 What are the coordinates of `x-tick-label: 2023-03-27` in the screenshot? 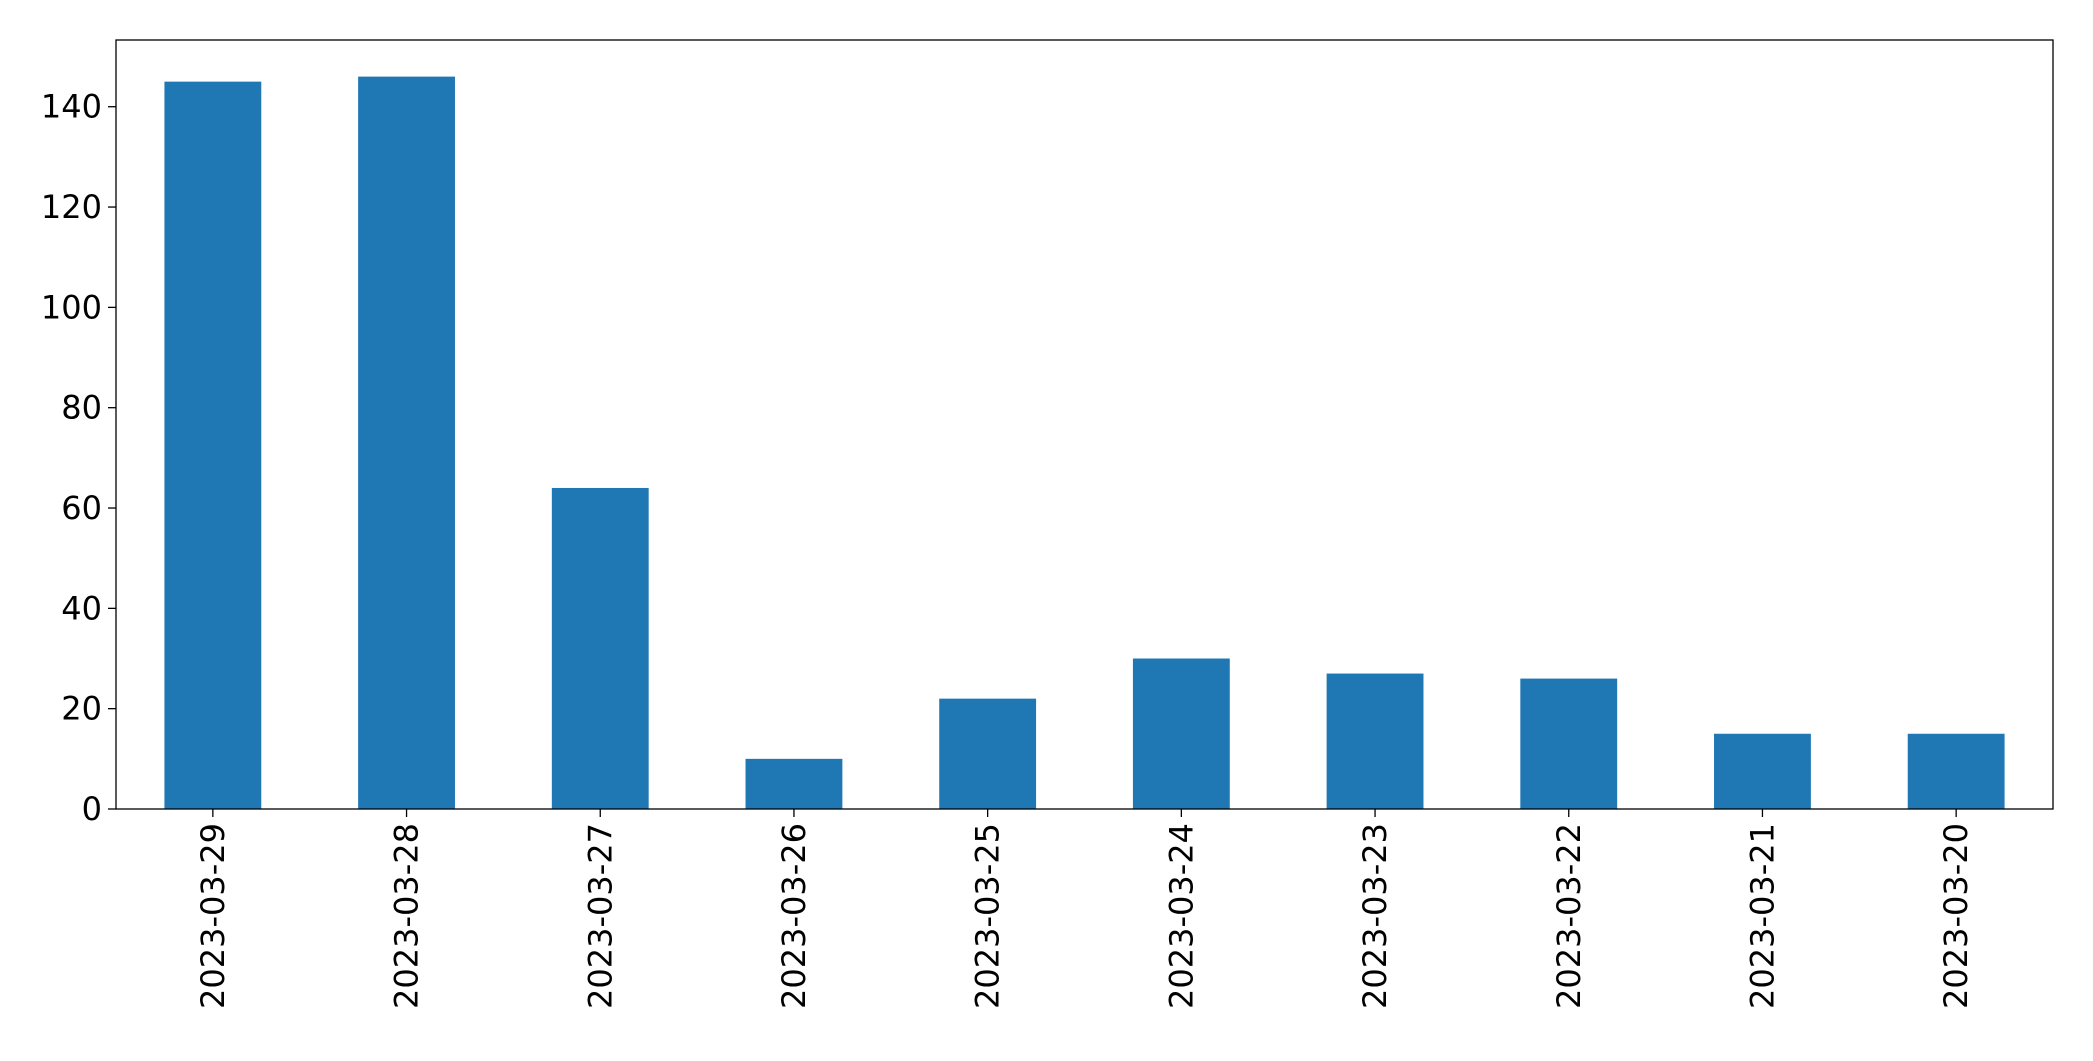 It's located at (600, 916).